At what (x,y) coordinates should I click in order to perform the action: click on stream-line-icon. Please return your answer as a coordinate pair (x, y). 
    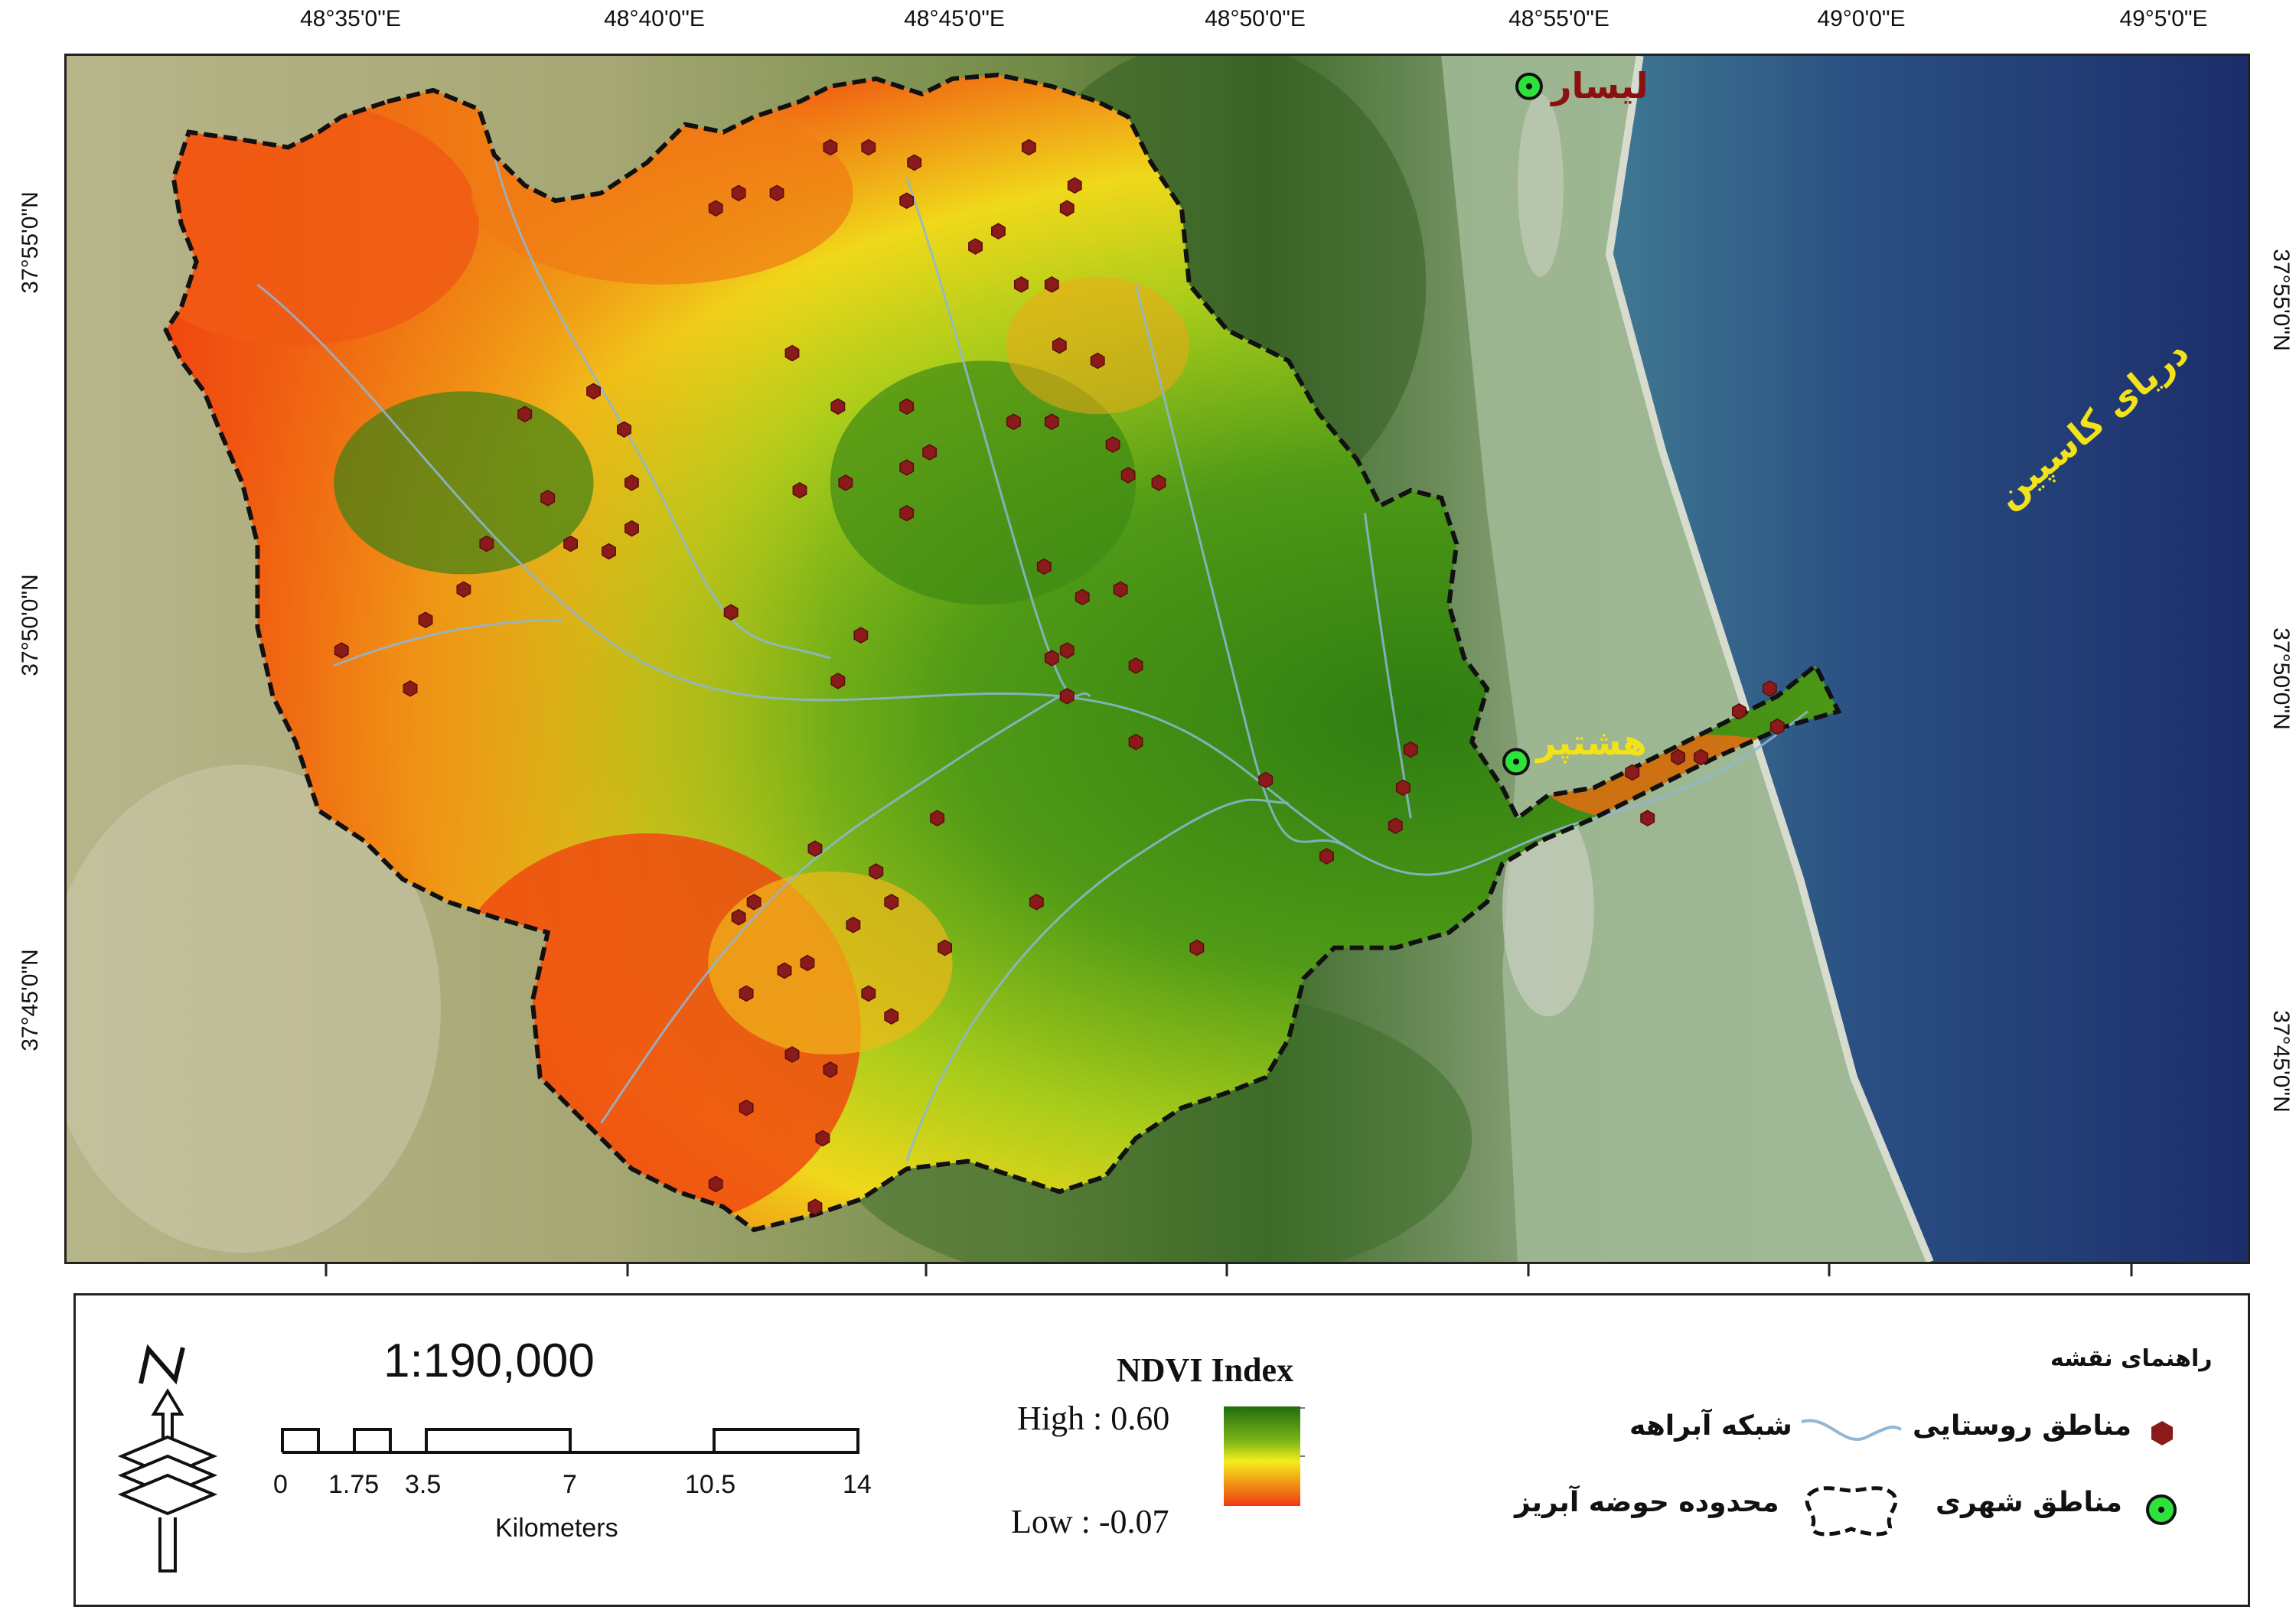
    Looking at the image, I should click on (1851, 1430).